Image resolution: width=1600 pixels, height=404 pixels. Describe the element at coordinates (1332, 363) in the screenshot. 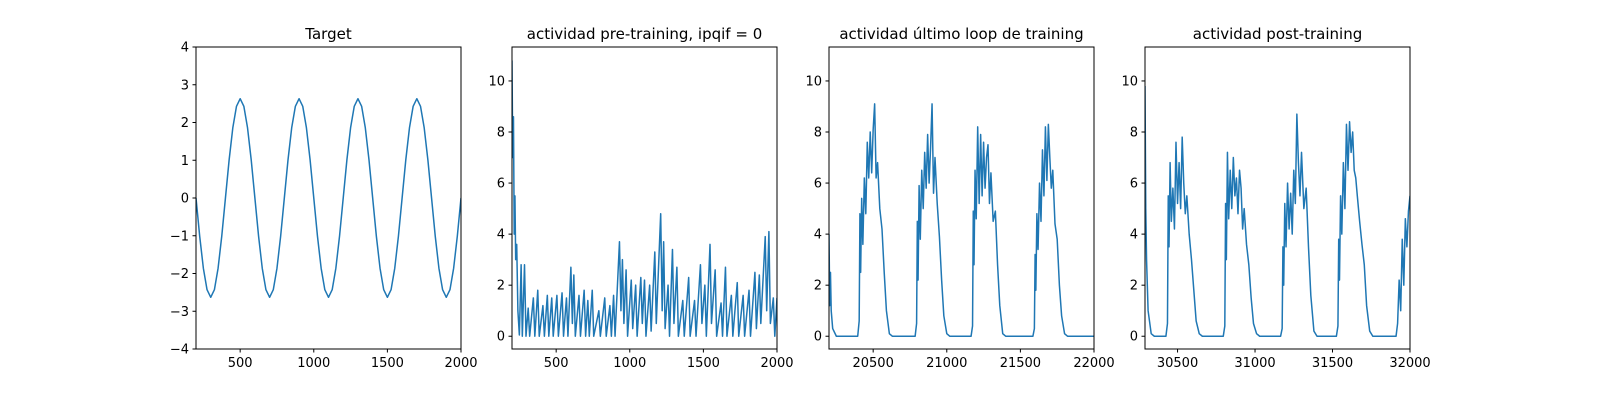

I see `x-tick-label: 31500` at that location.